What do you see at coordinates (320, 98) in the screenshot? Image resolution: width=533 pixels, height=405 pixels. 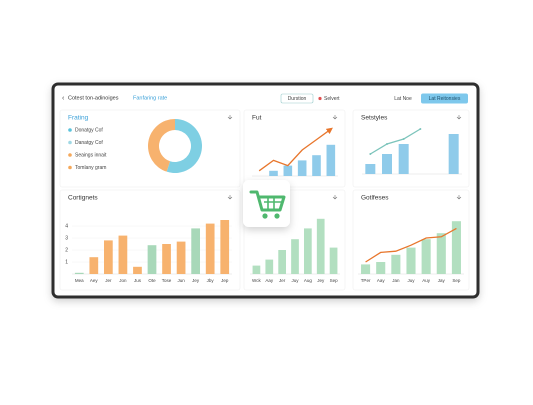 I see `status-dot` at bounding box center [320, 98].